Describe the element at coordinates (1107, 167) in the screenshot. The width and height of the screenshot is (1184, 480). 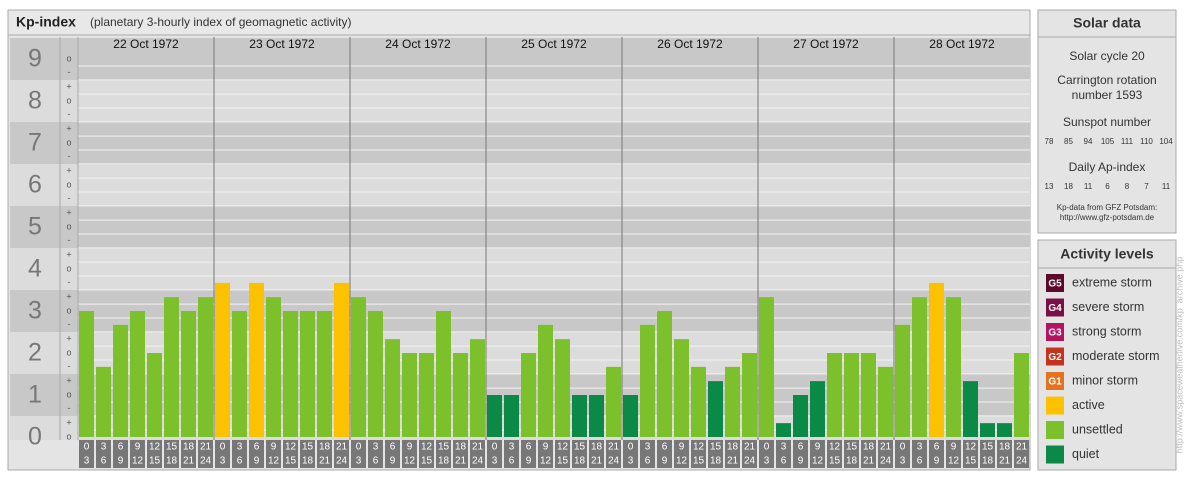
I see `ap-title: Daily Ap-index` at that location.